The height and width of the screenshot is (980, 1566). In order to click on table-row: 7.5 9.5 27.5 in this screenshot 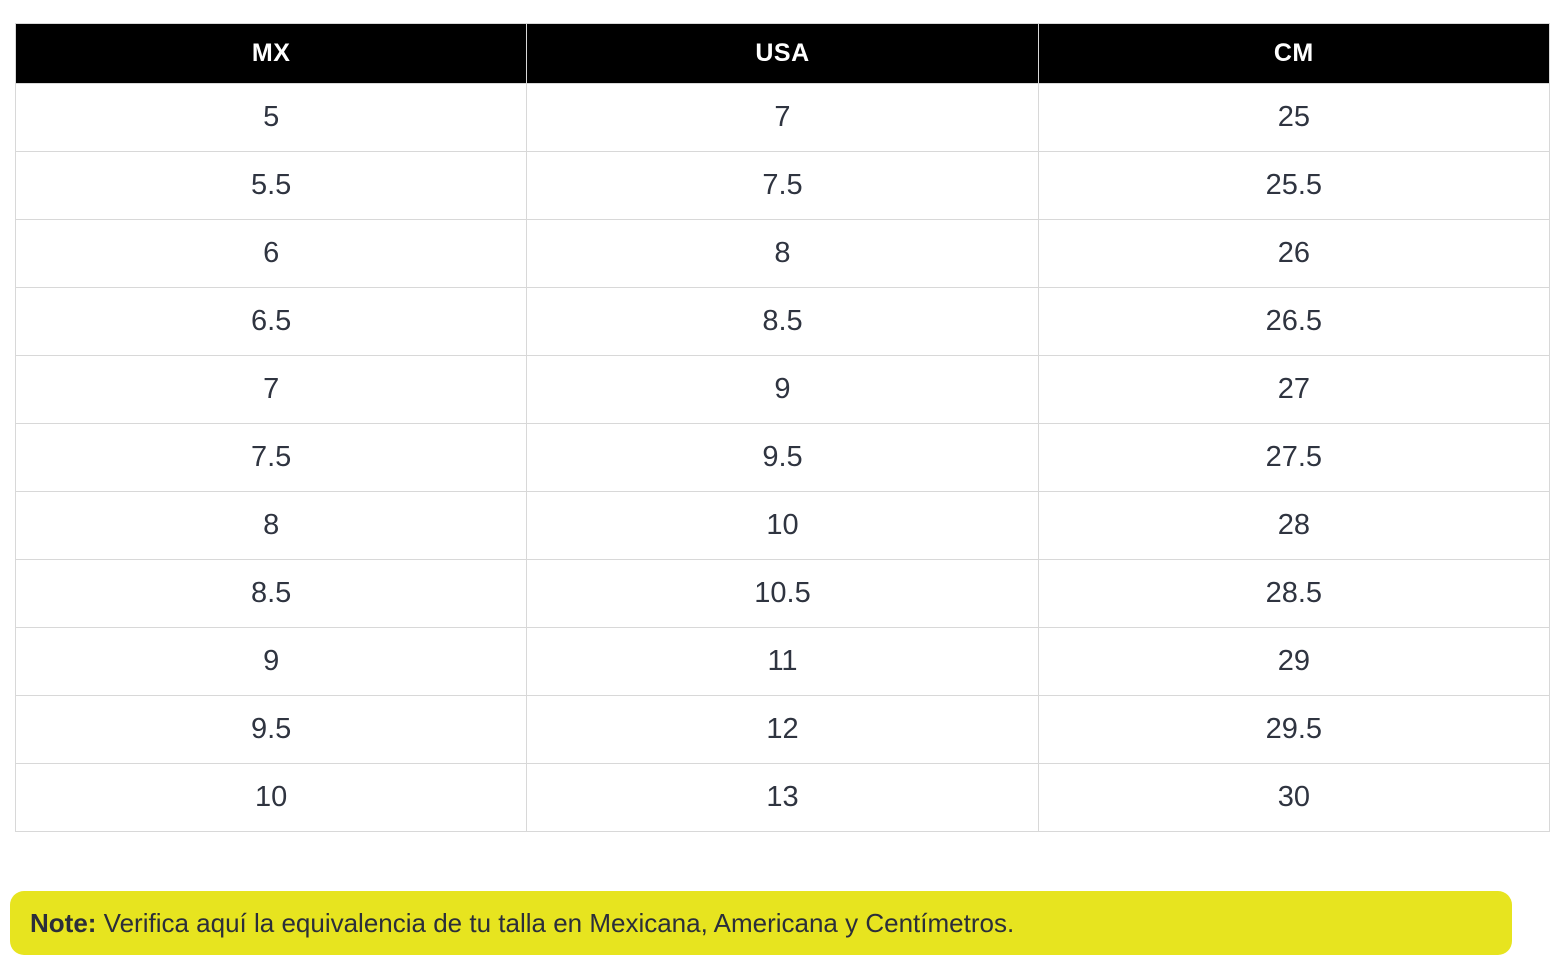, I will do `click(782, 457)`.